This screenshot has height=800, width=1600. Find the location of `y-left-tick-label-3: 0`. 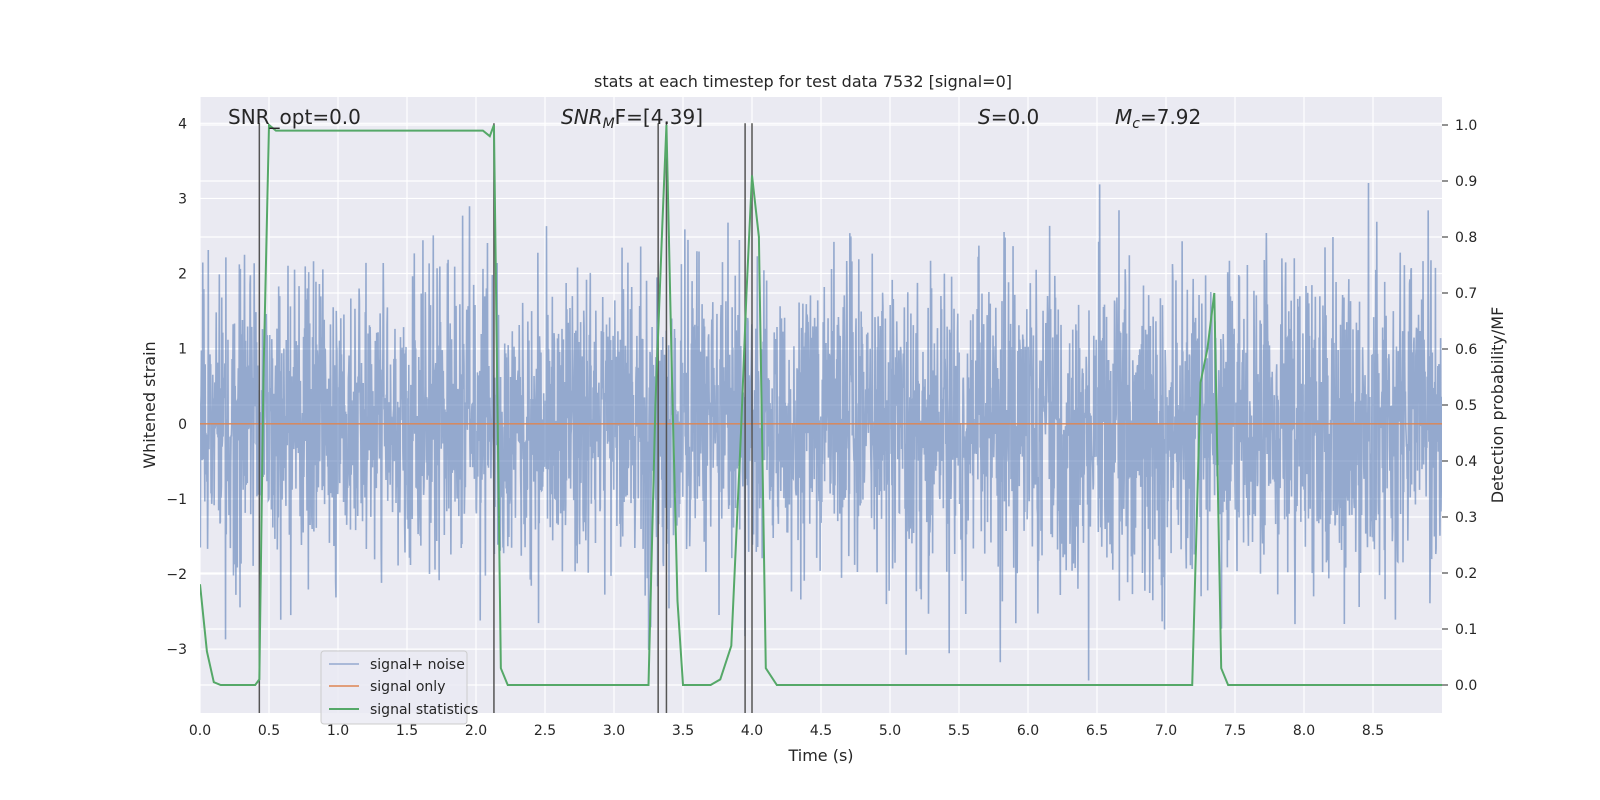

y-left-tick-label-3: 0 is located at coordinates (182, 425).